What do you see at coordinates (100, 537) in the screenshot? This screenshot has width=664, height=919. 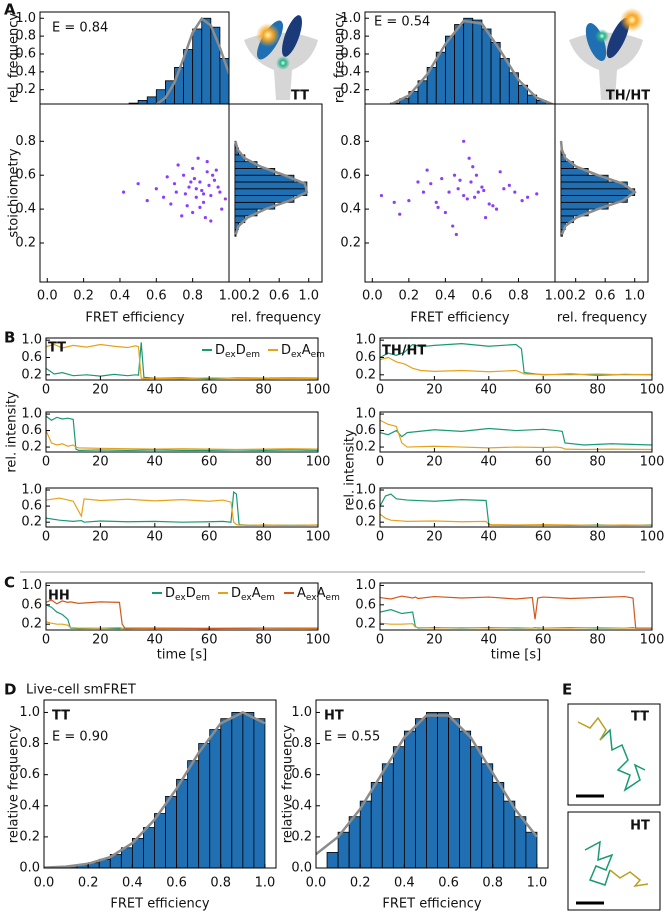 I see `x-tick-label: 20` at bounding box center [100, 537].